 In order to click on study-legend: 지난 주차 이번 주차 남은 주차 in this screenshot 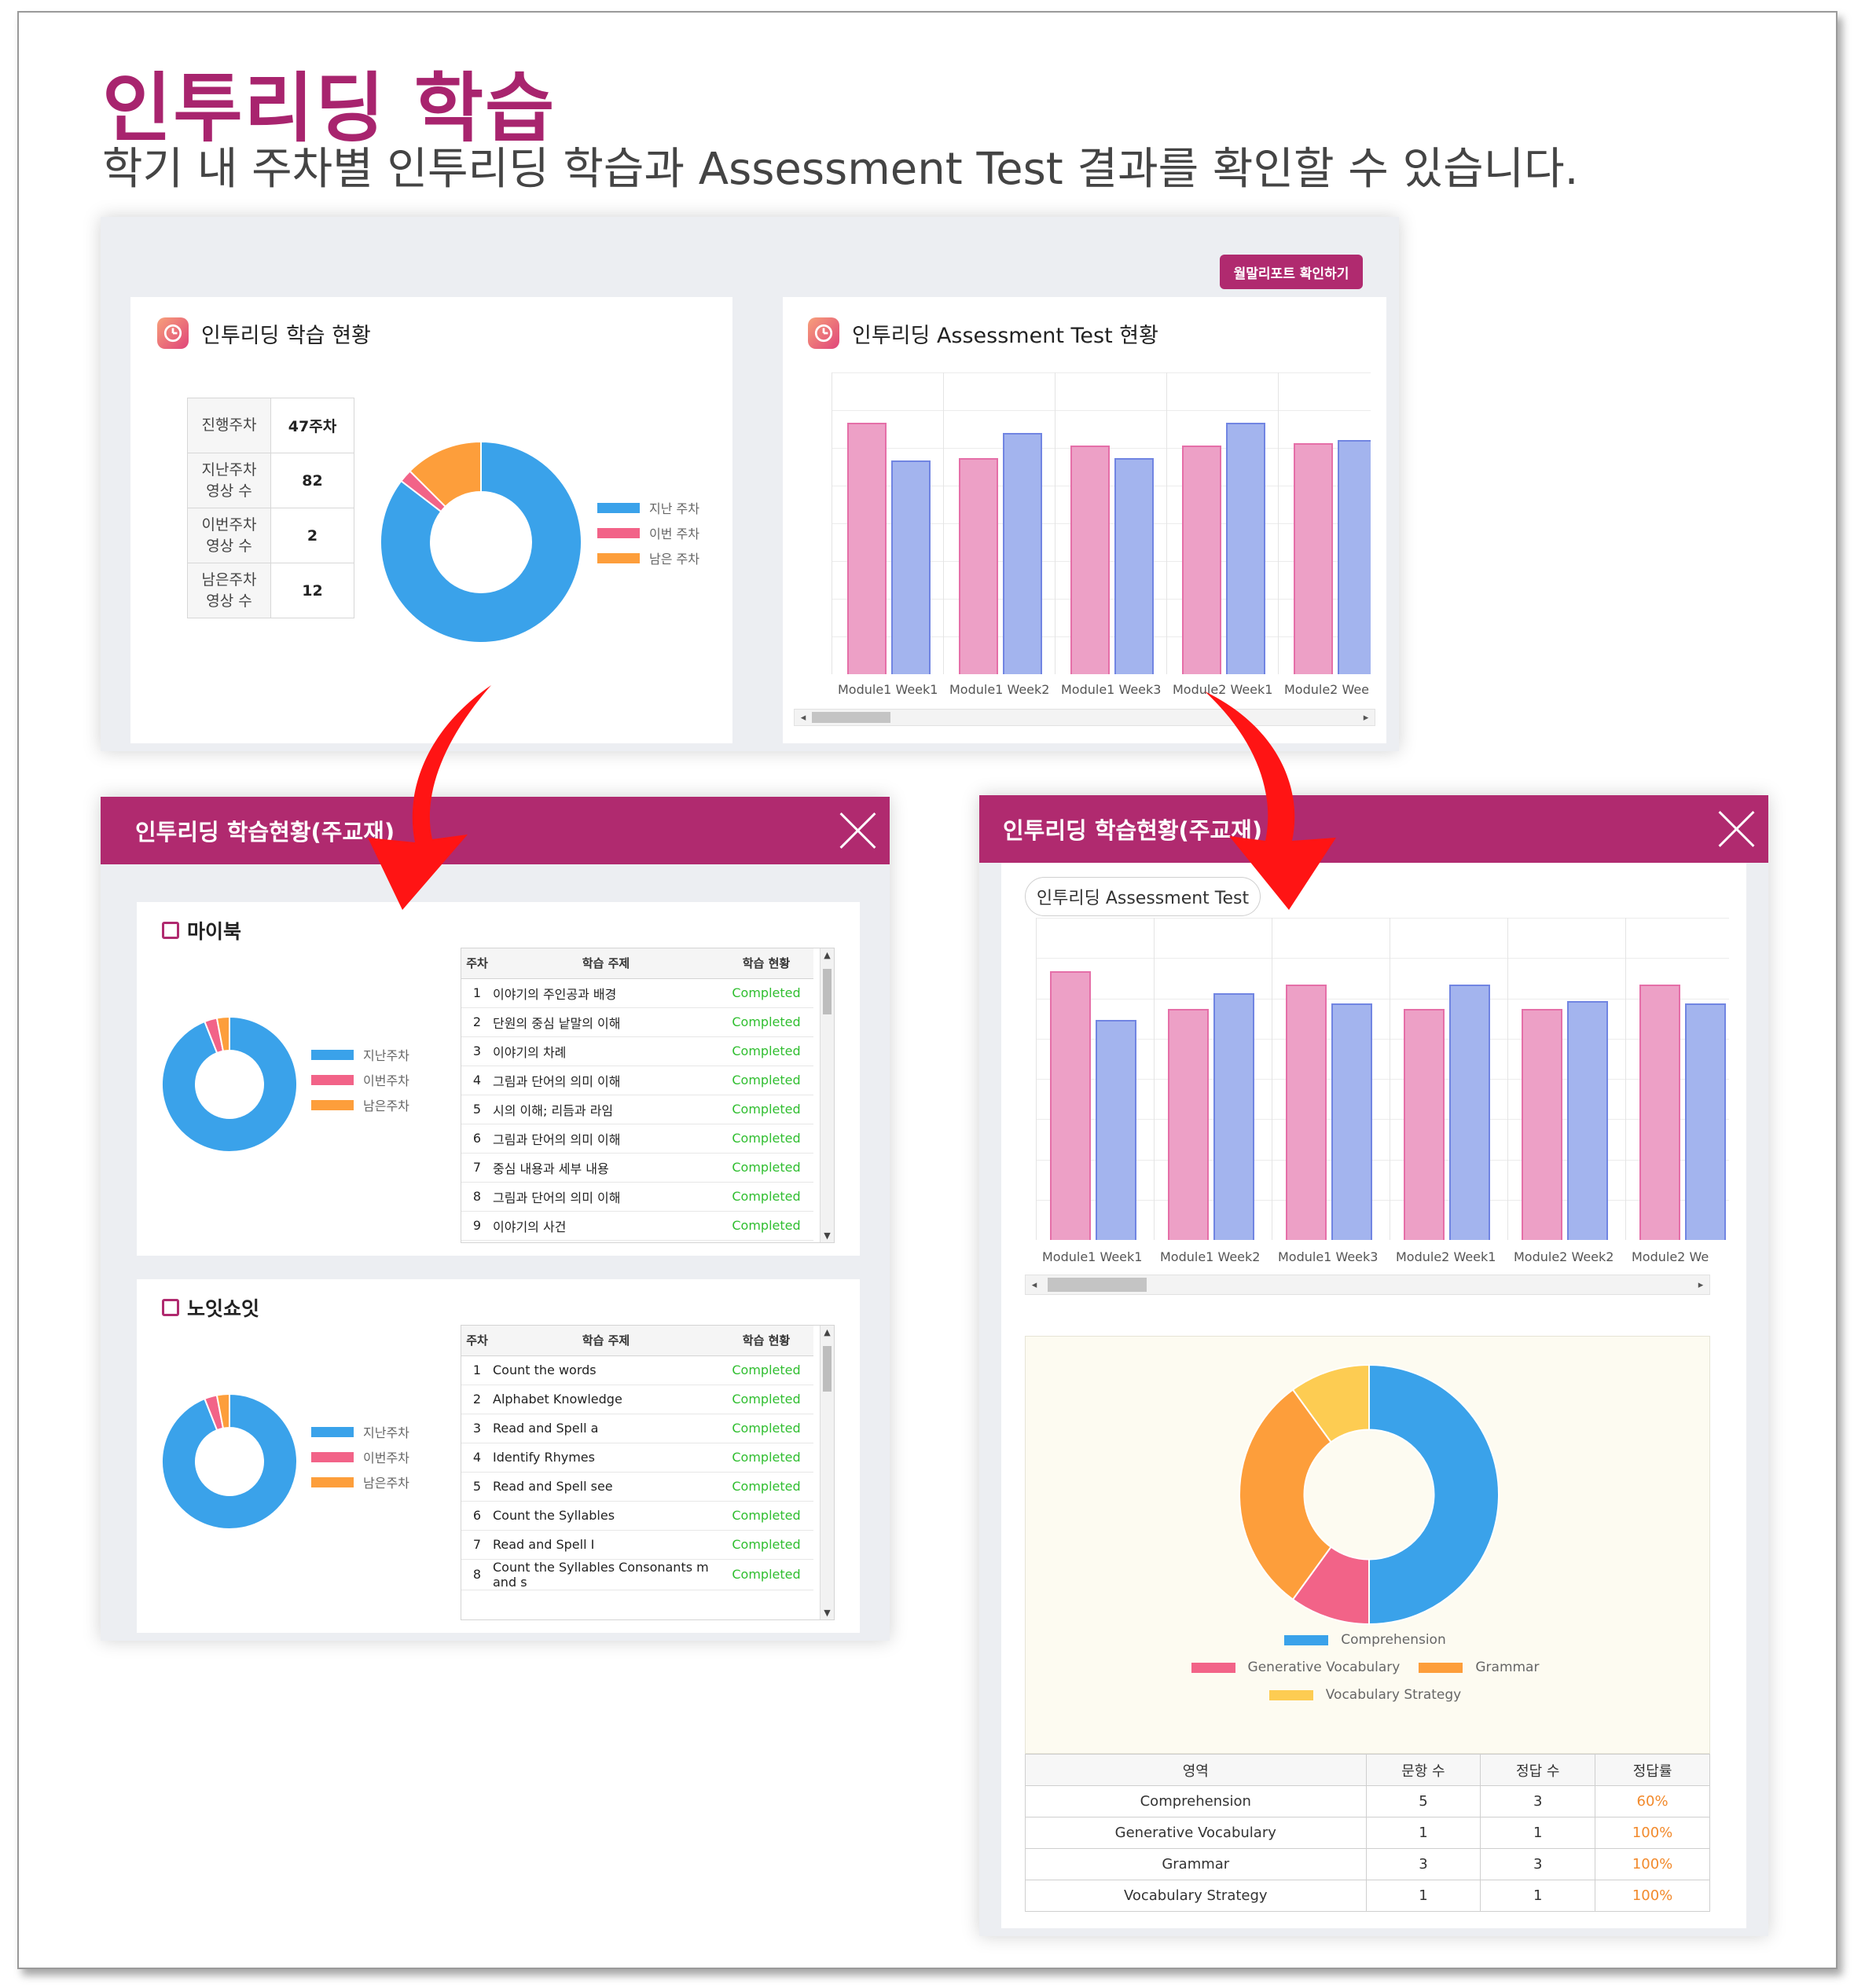, I will do `click(648, 532)`.